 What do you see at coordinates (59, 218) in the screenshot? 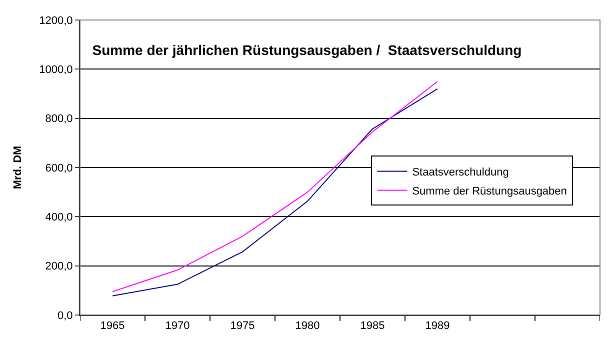
I see `y-tick-label: 400,0` at bounding box center [59, 218].